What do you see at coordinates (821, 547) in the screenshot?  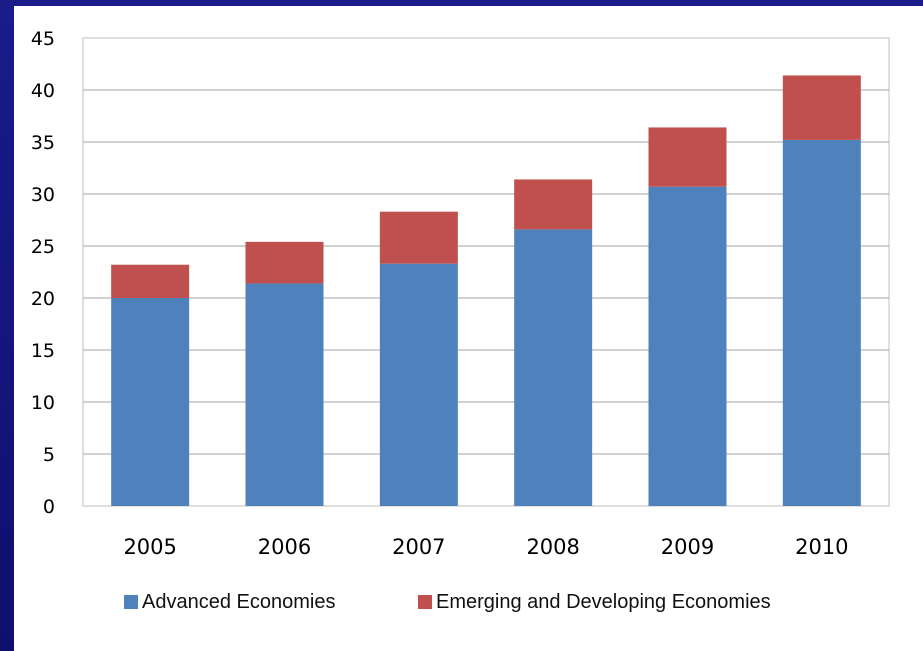 I see `x-tick-label: 2010` at bounding box center [821, 547].